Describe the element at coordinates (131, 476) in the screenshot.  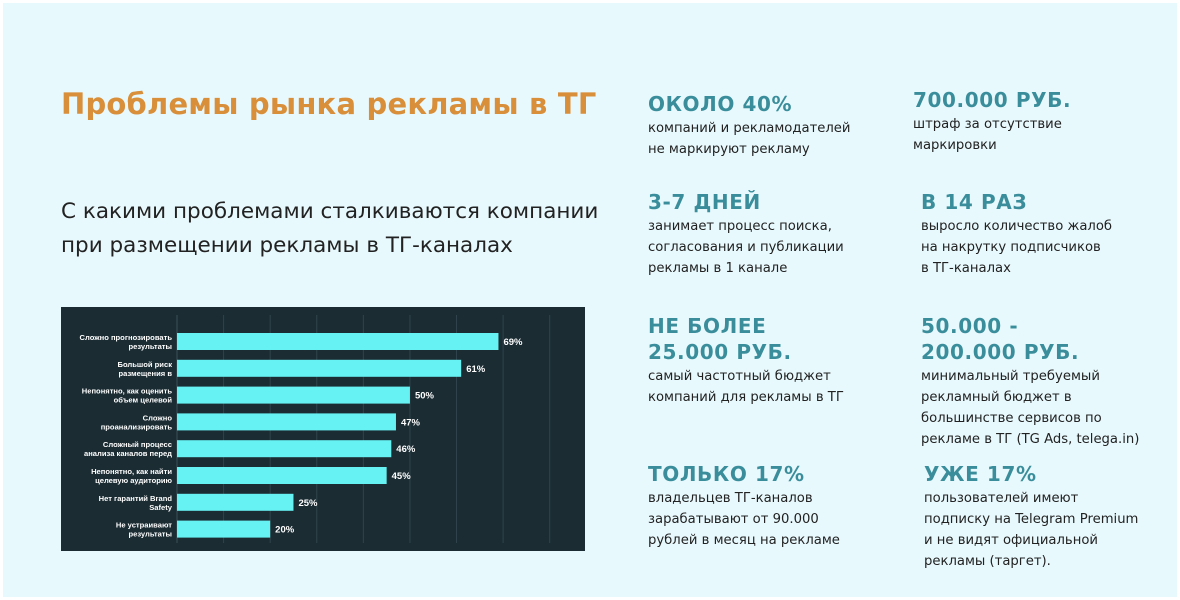
I see `category-label: Непонятно, как найти целевую аудиторию` at that location.